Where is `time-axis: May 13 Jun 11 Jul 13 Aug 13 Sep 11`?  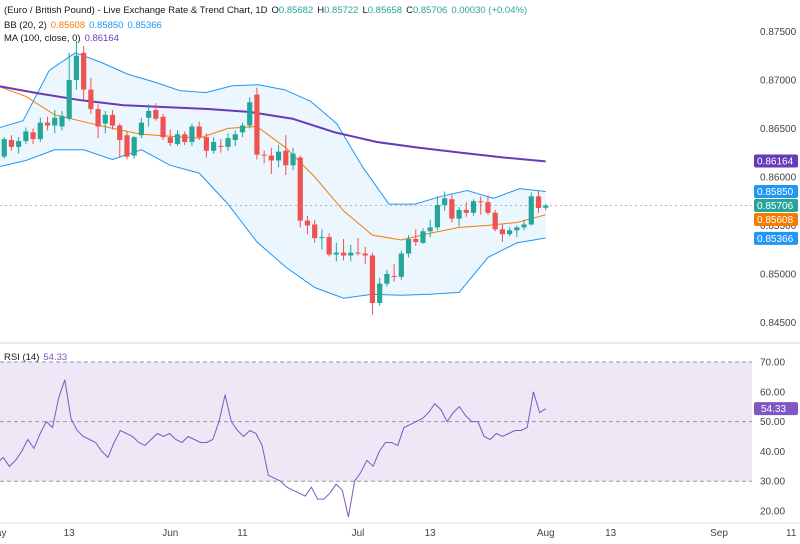 time-axis: May 13 Jun 11 Jul 13 Aug 13 Sep 11 is located at coordinates (398, 533).